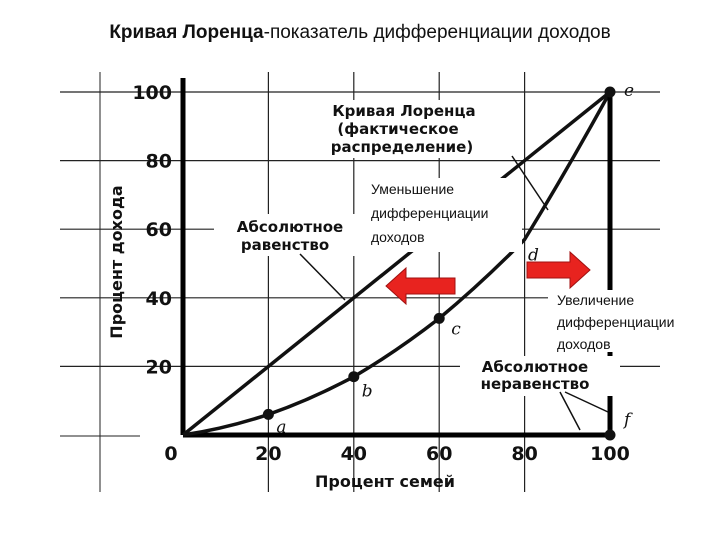 The width and height of the screenshot is (720, 540). I want to click on x-tick-label-0: 0, so click(170, 454).